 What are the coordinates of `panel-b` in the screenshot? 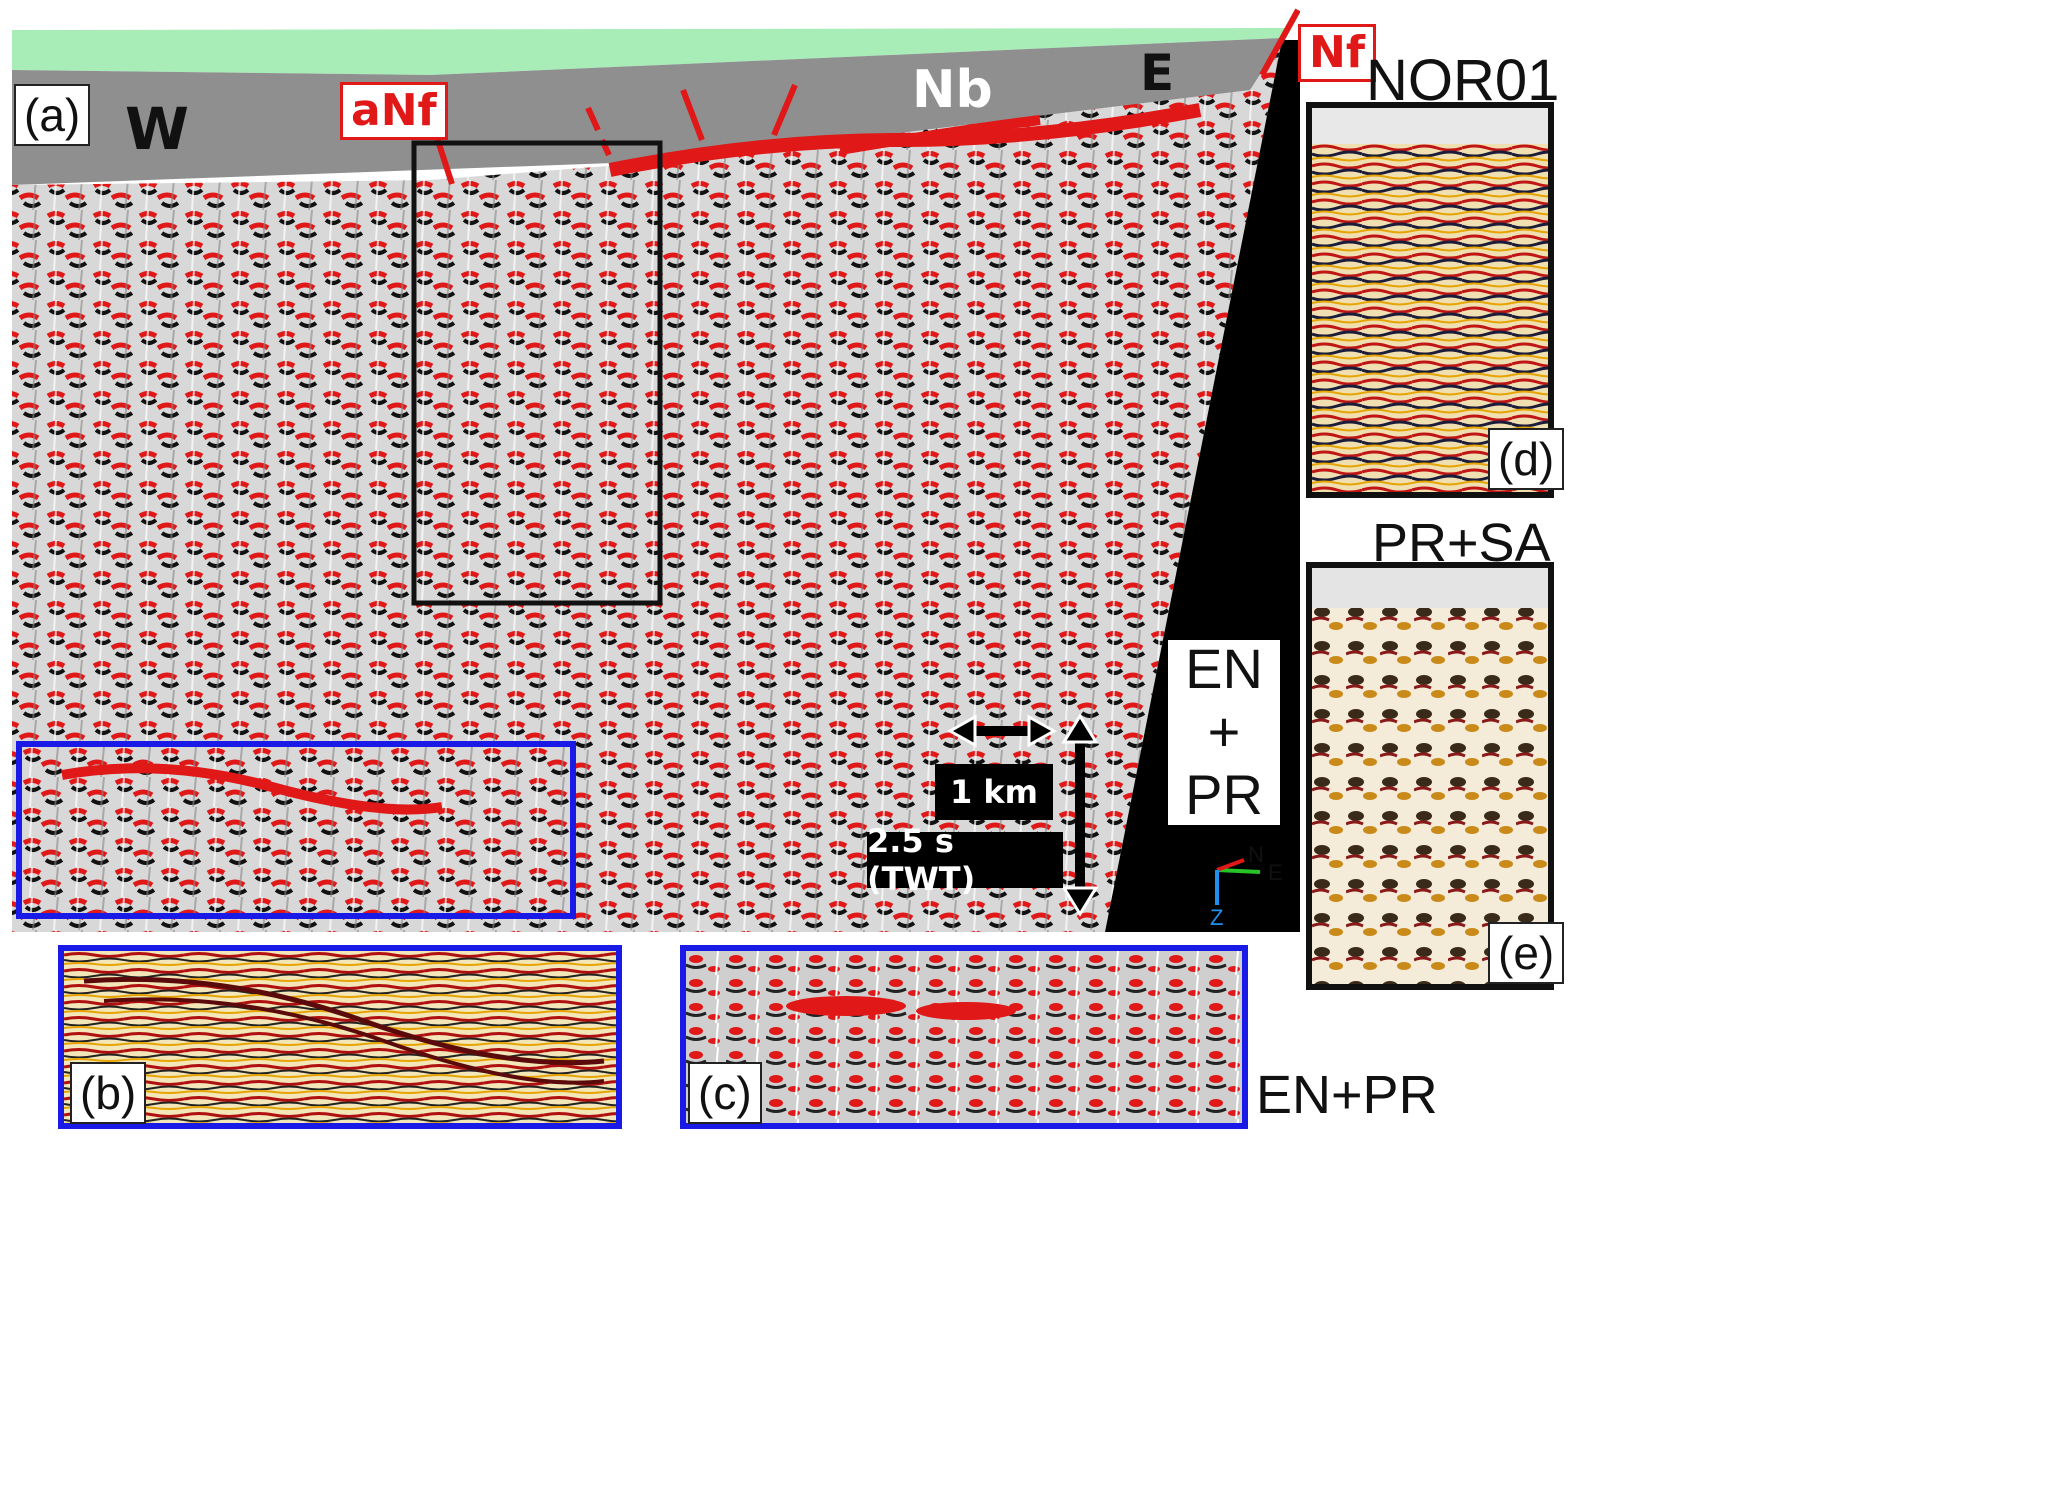 It's located at (340, 1037).